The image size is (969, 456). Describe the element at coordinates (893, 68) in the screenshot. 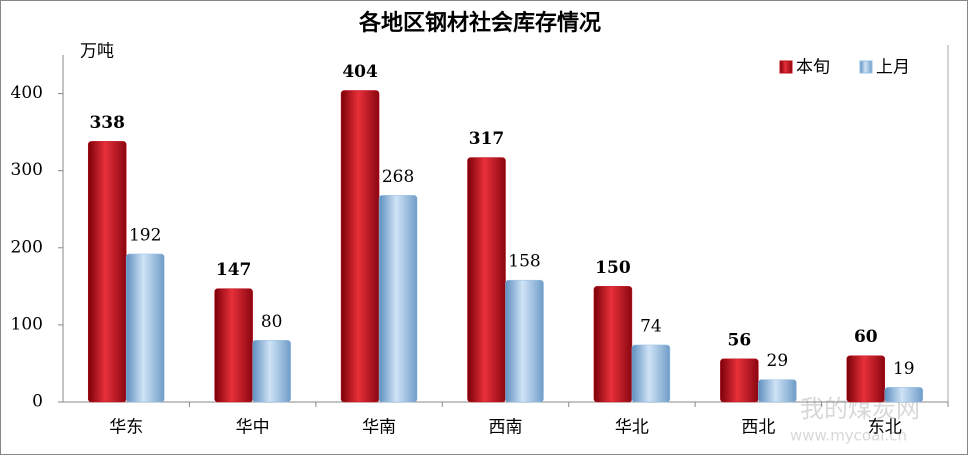

I see `legend-label: 上月` at that location.